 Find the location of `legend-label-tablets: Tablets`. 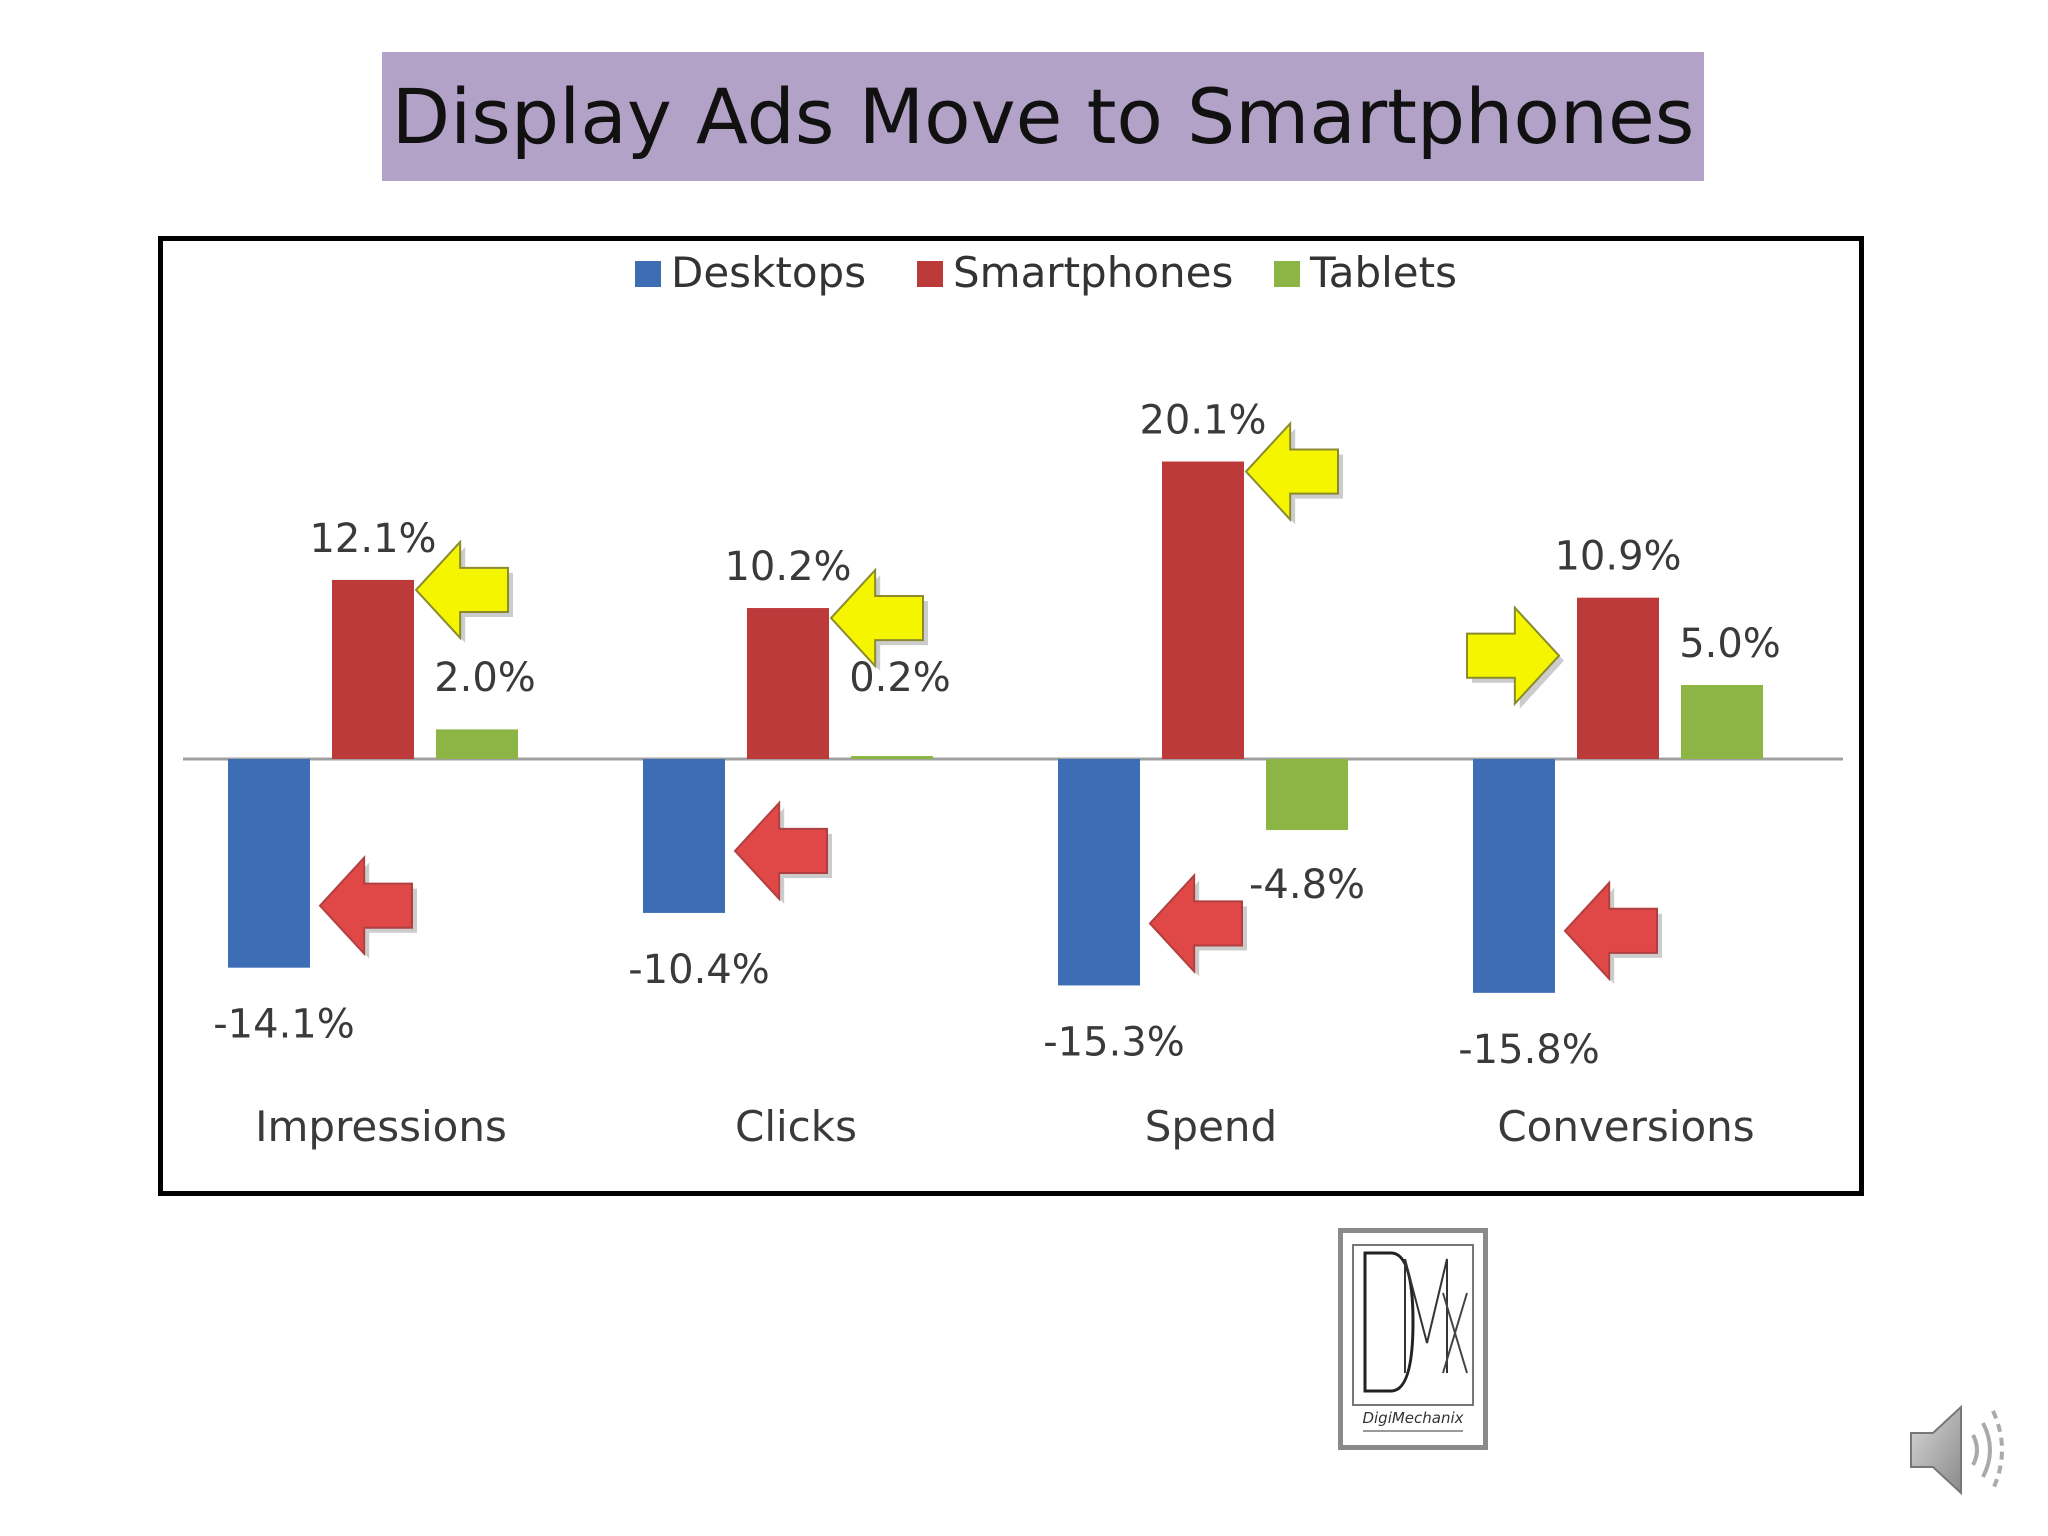

legend-label-tablets: Tablets is located at coordinates (1383, 272).